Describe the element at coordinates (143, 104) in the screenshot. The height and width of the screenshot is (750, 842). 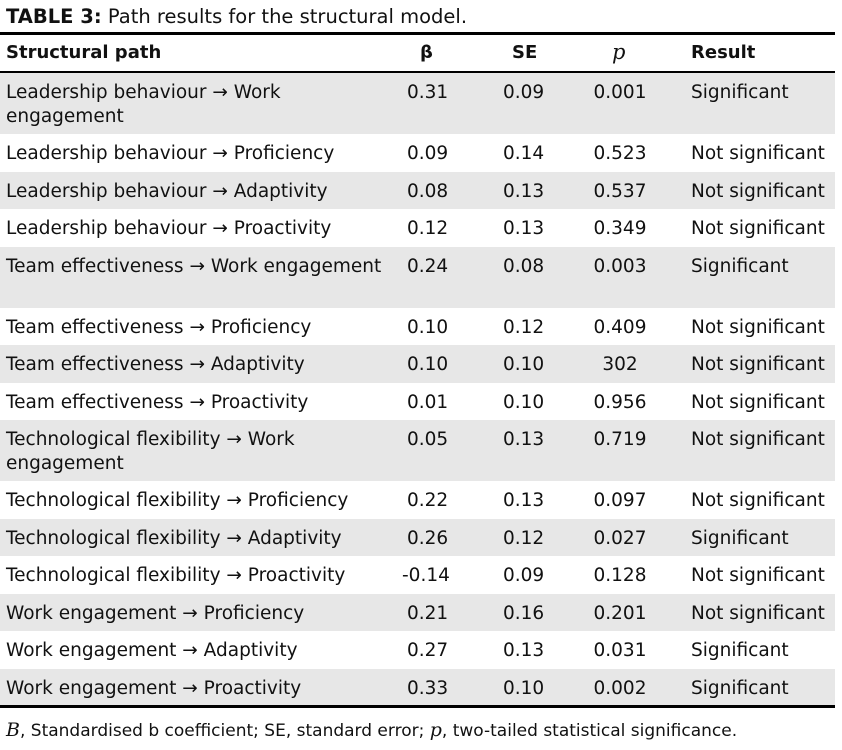
I see `cell-path: Leadership behaviour → Work engagement` at that location.